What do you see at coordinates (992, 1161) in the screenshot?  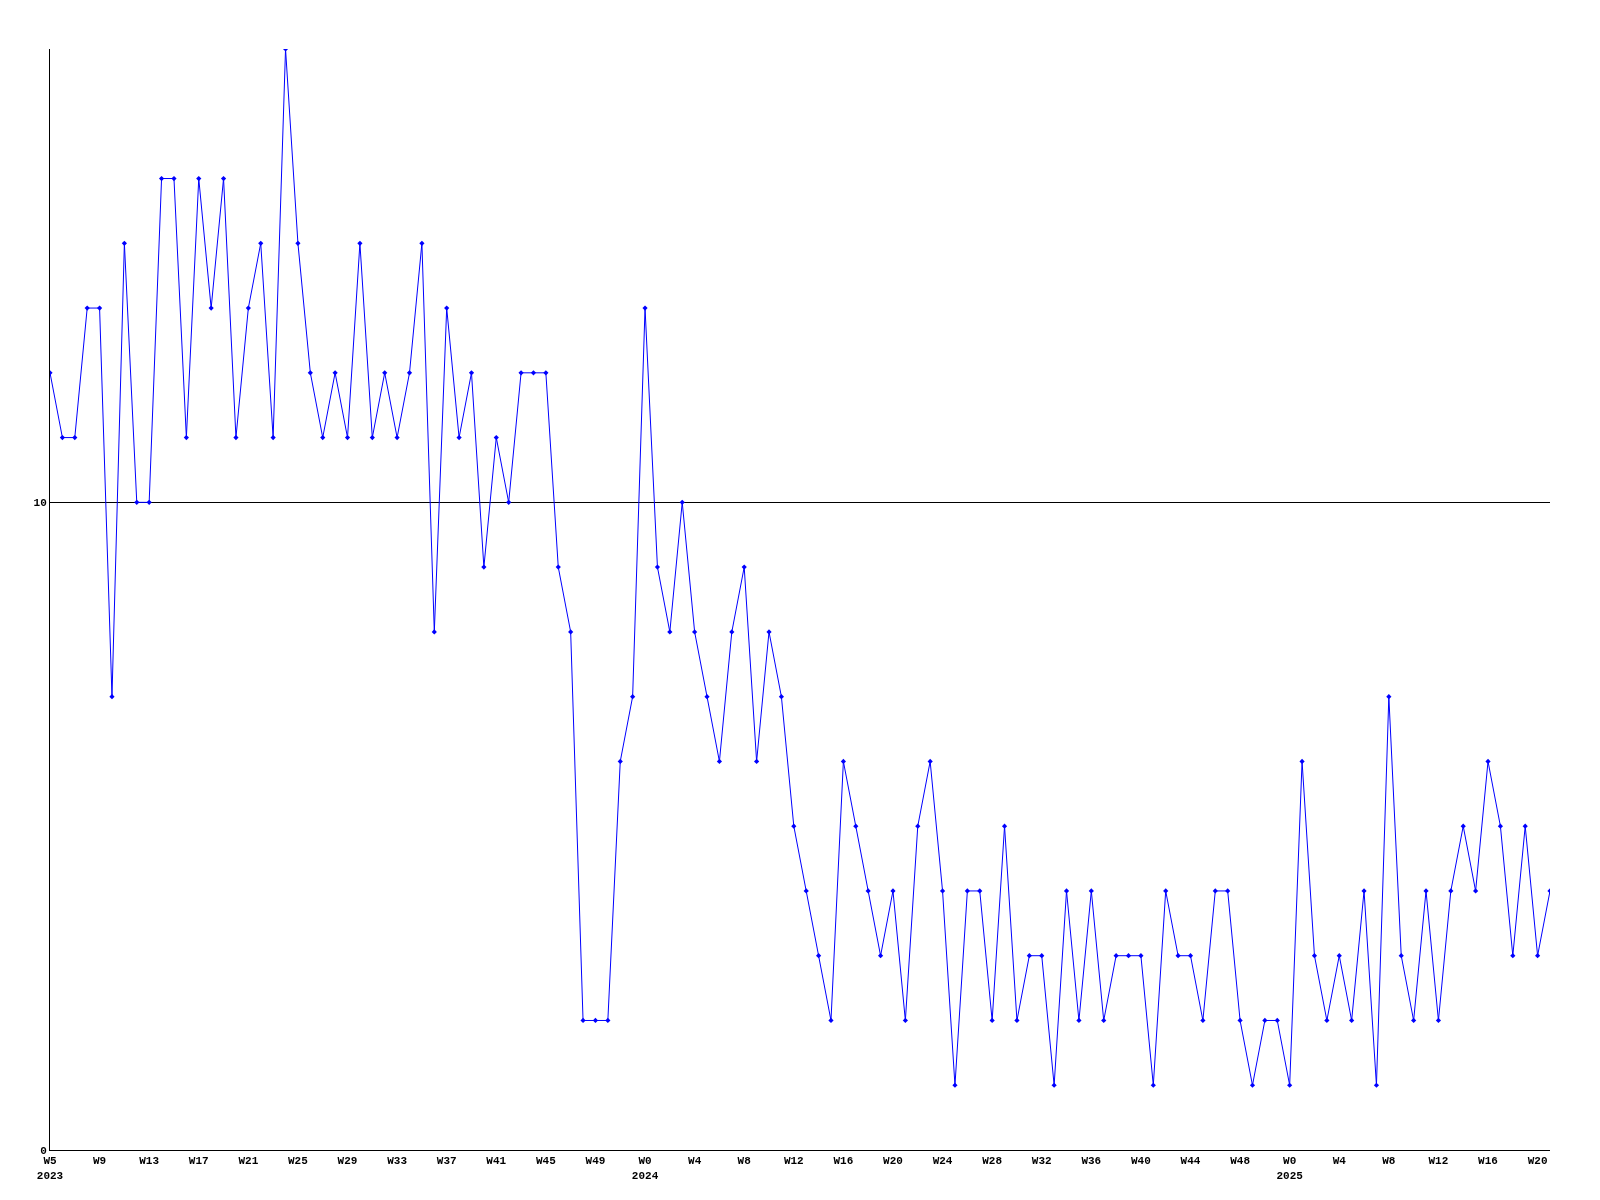 I see `x-tick-label: W28` at bounding box center [992, 1161].